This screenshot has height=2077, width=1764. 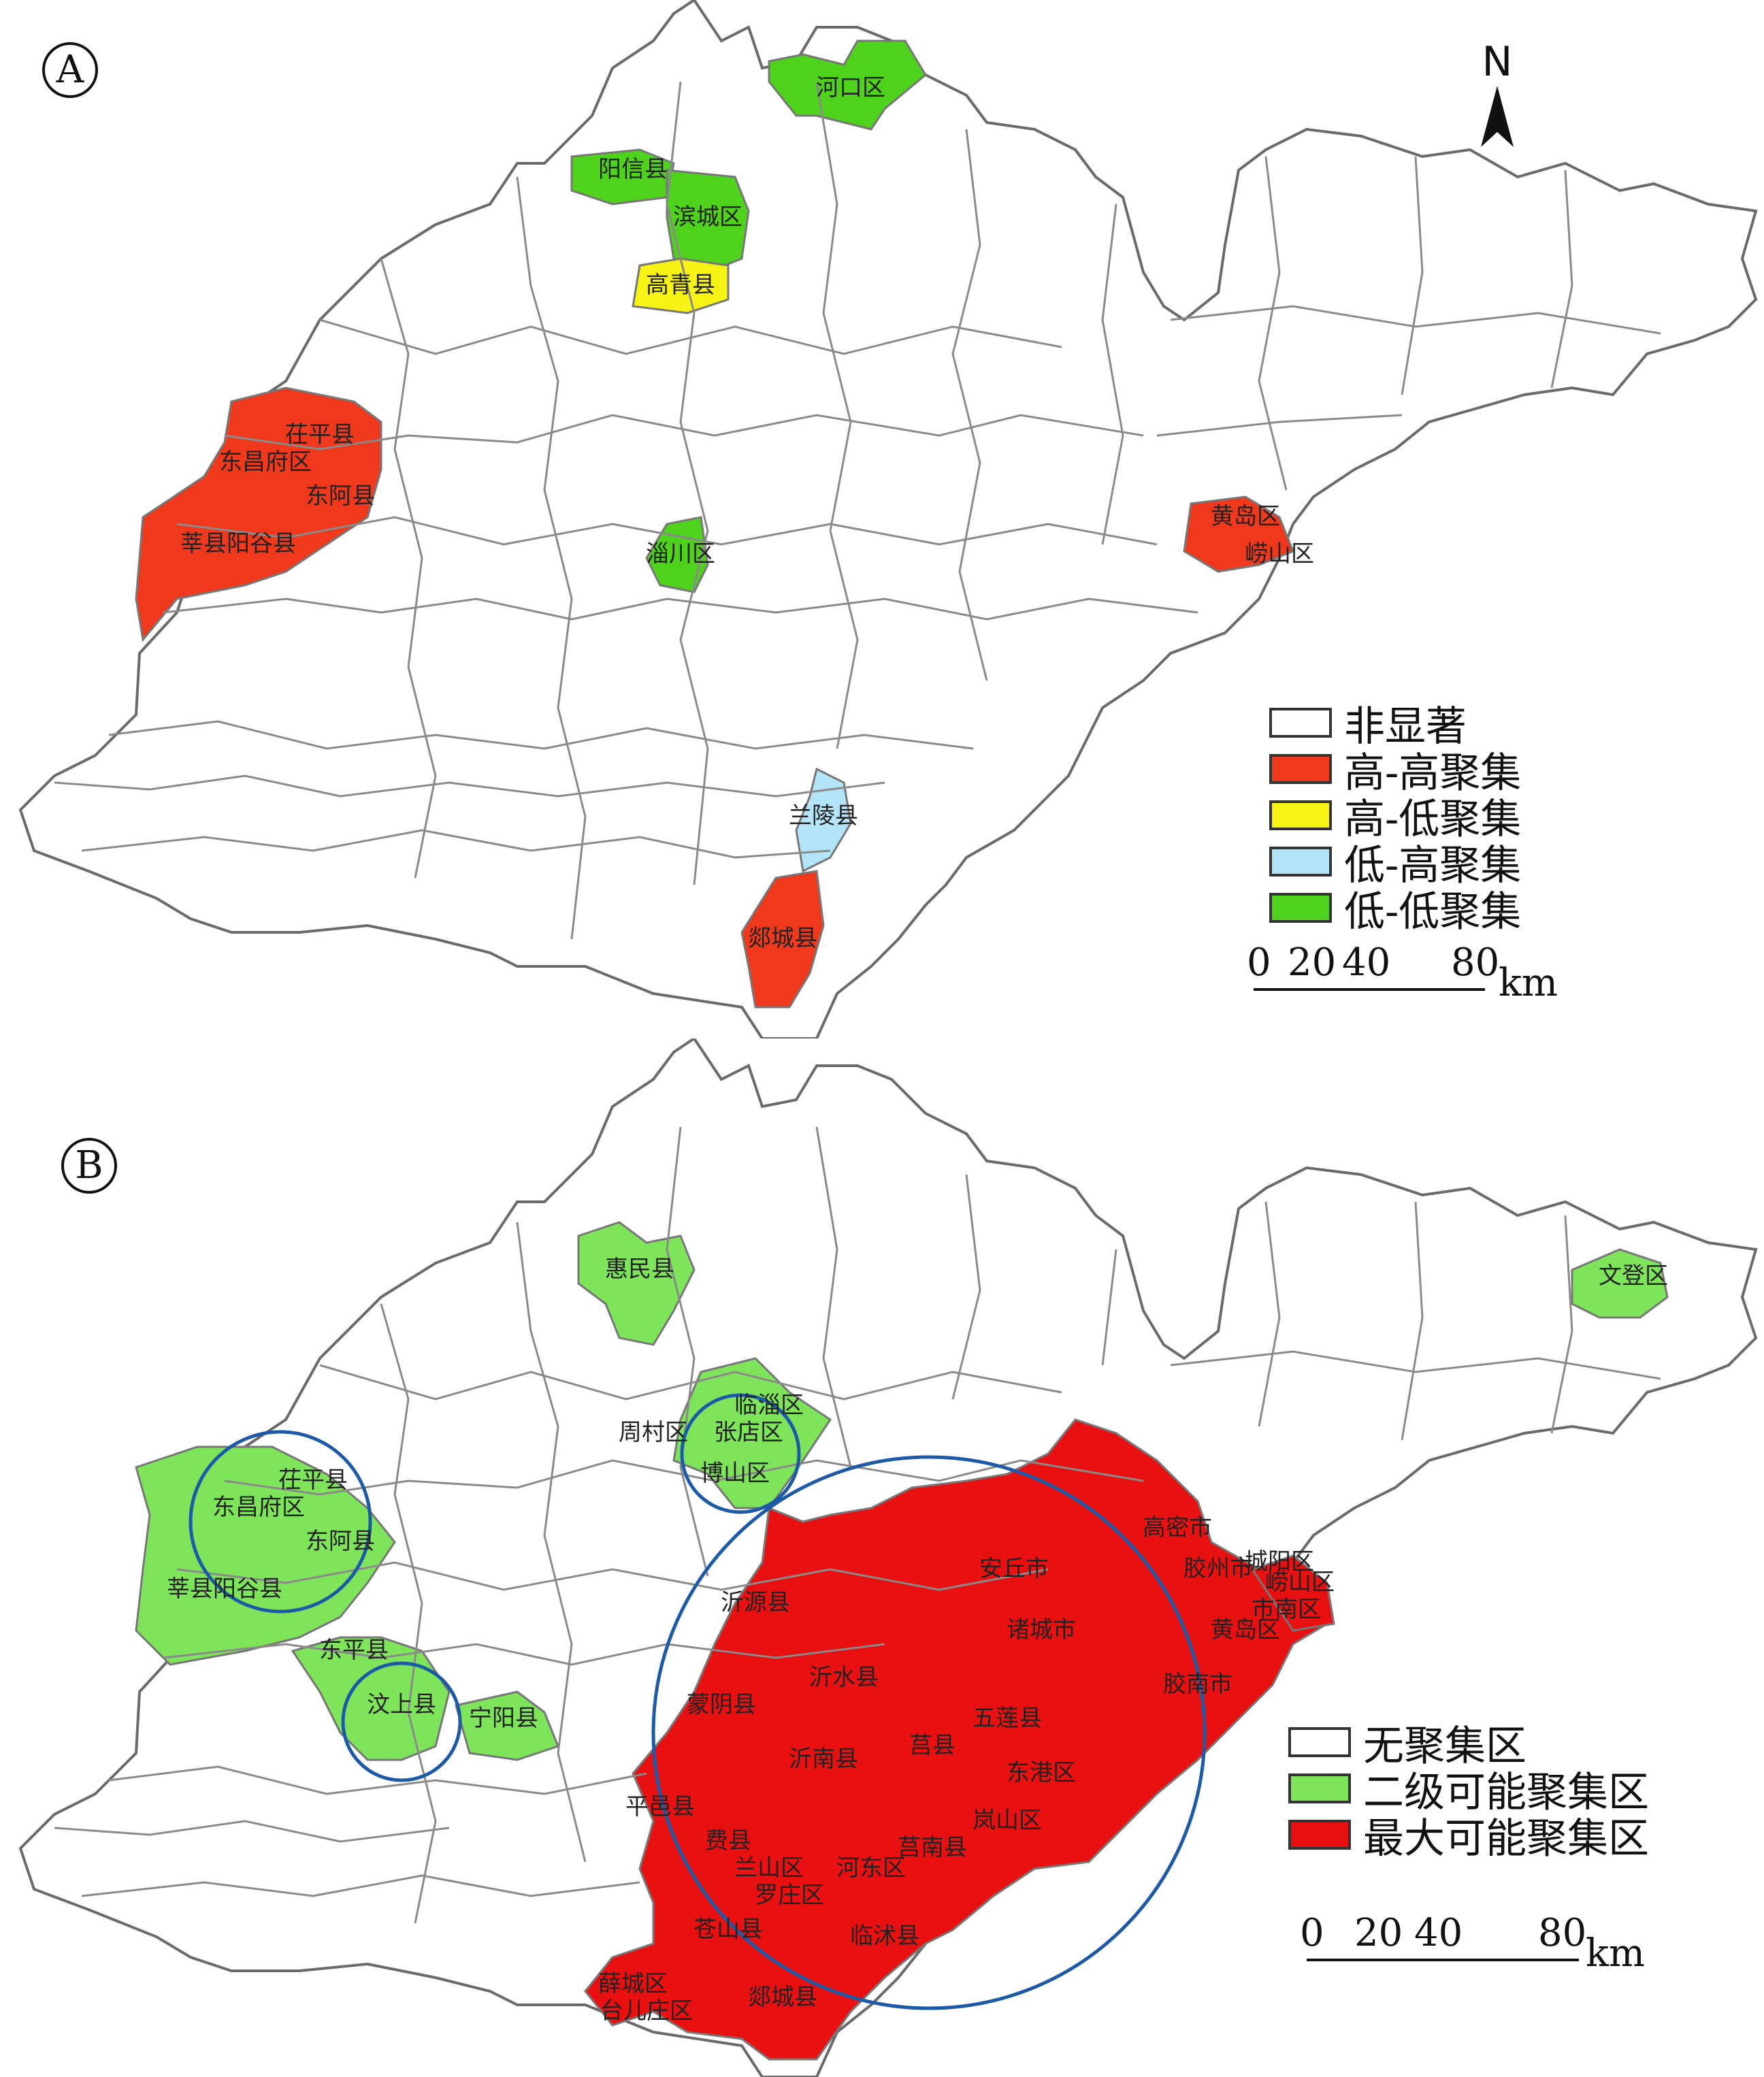 What do you see at coordinates (1468, 1791) in the screenshot?
I see `legend-b: 无聚集区 二级可能聚集区 最大可能聚集区` at bounding box center [1468, 1791].